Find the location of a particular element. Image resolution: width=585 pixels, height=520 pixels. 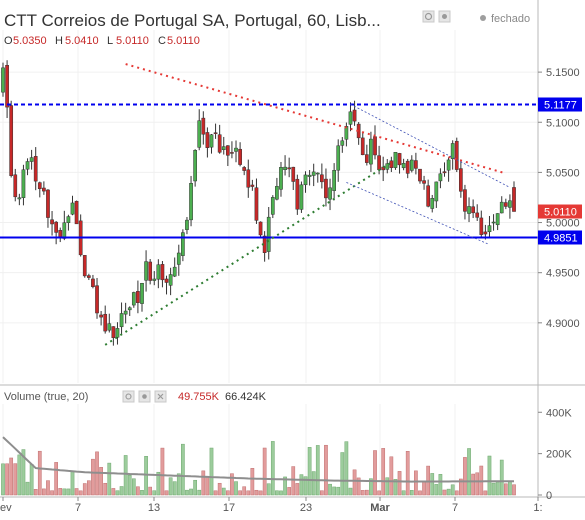

current-price-badge-text: 5.0110 is located at coordinates (560, 213).